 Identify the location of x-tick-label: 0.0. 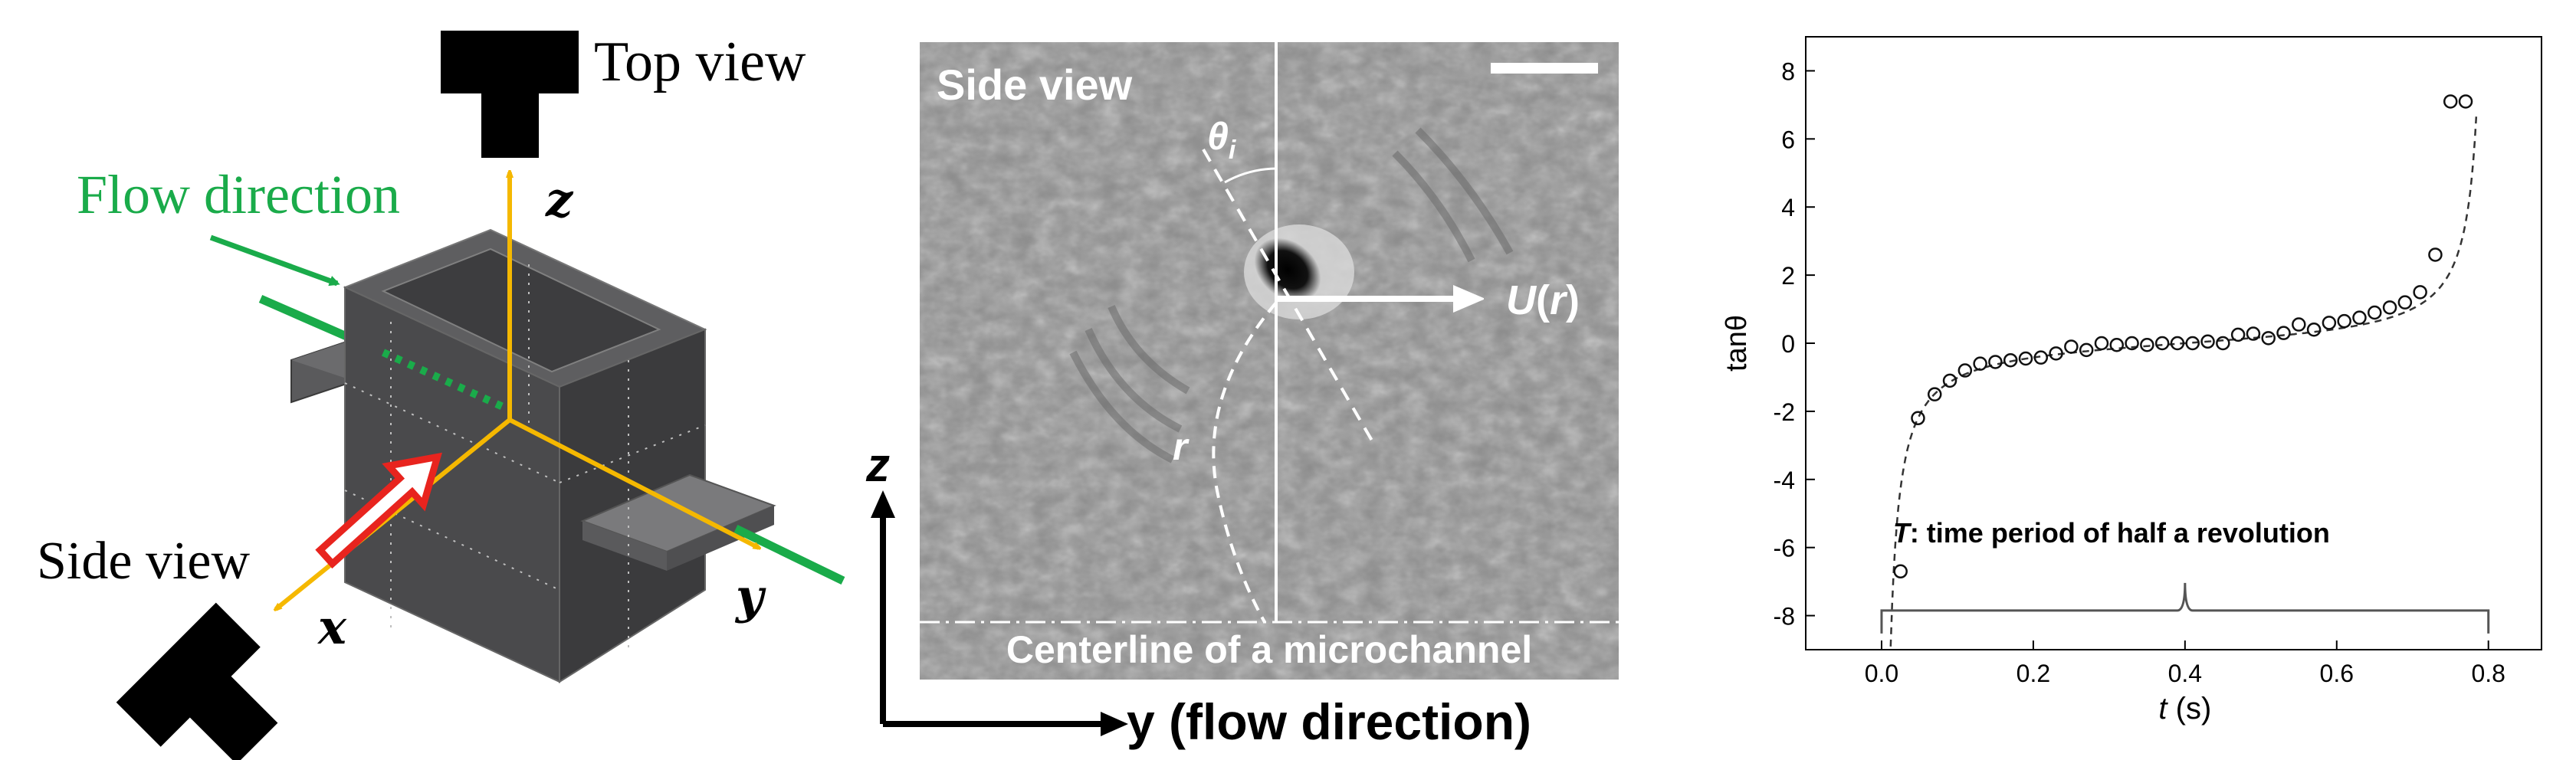
(1881, 673).